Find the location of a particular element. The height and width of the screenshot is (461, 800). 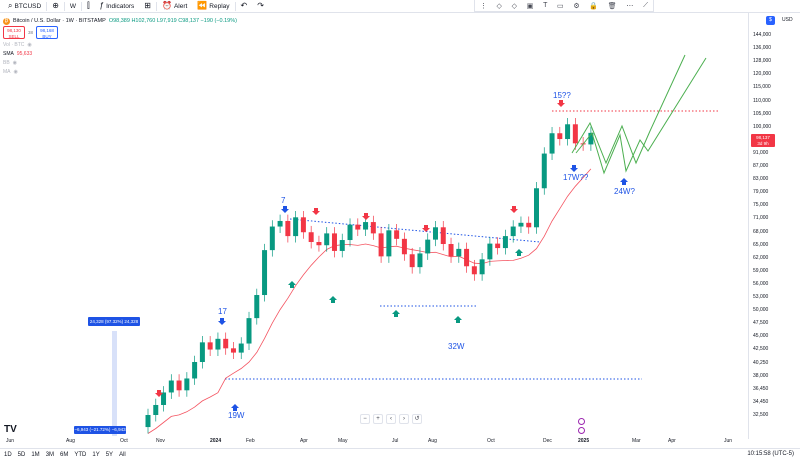

range-button-1d: 1D is located at coordinates (8, 455).